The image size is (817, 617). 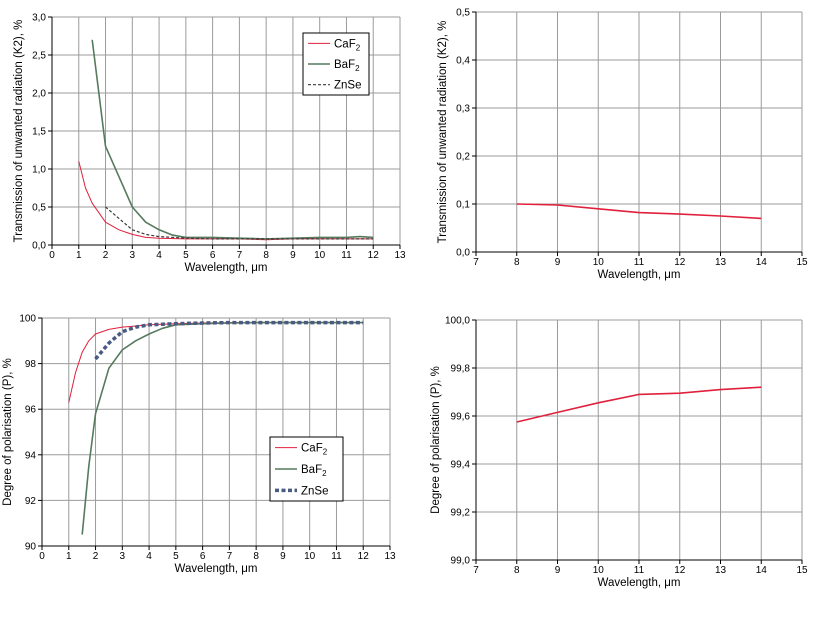 I want to click on y-tick-label: 2,5, so click(x=39, y=56).